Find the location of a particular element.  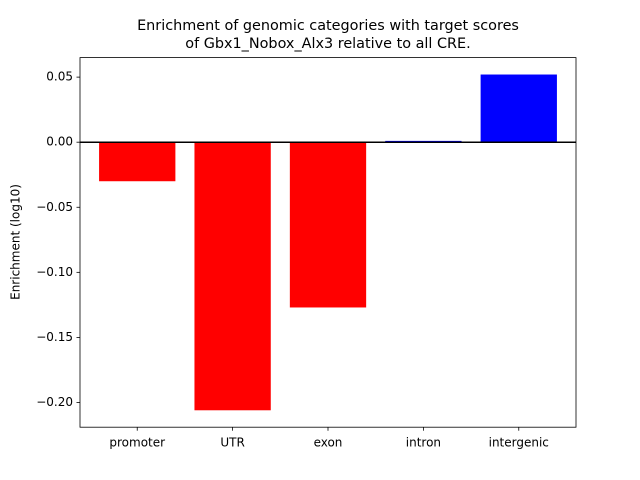

y-tick-label: 0.00 is located at coordinates (59, 142).